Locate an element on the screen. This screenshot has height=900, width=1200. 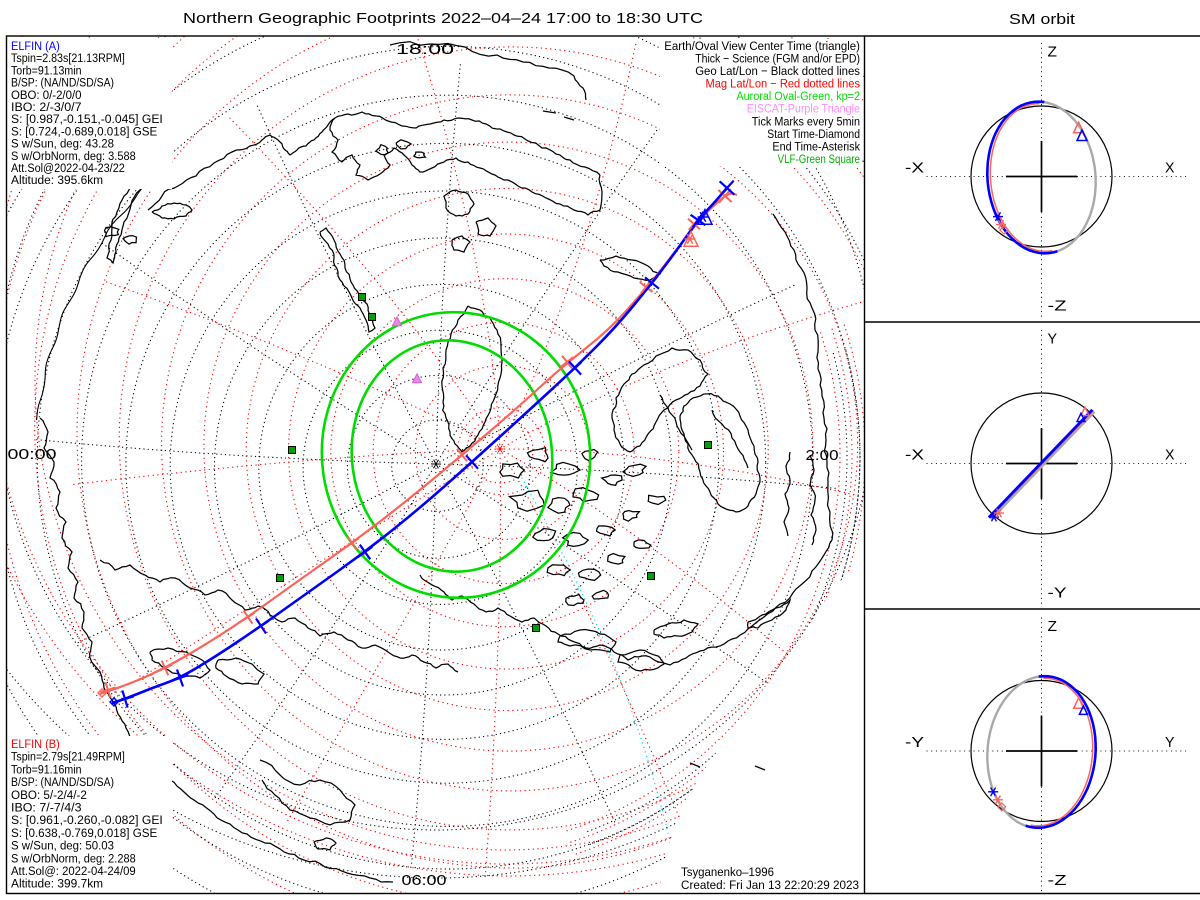
svg-text: Altitude: 399.7km is located at coordinates (57, 884).